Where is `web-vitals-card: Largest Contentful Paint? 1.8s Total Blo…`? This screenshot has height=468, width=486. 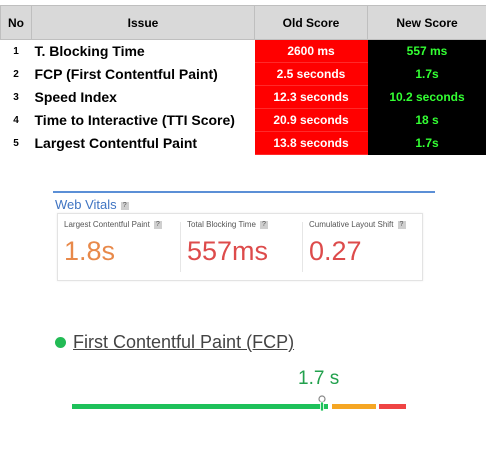
web-vitals-card: Largest Contentful Paint? 1.8s Total Blo… is located at coordinates (240, 247).